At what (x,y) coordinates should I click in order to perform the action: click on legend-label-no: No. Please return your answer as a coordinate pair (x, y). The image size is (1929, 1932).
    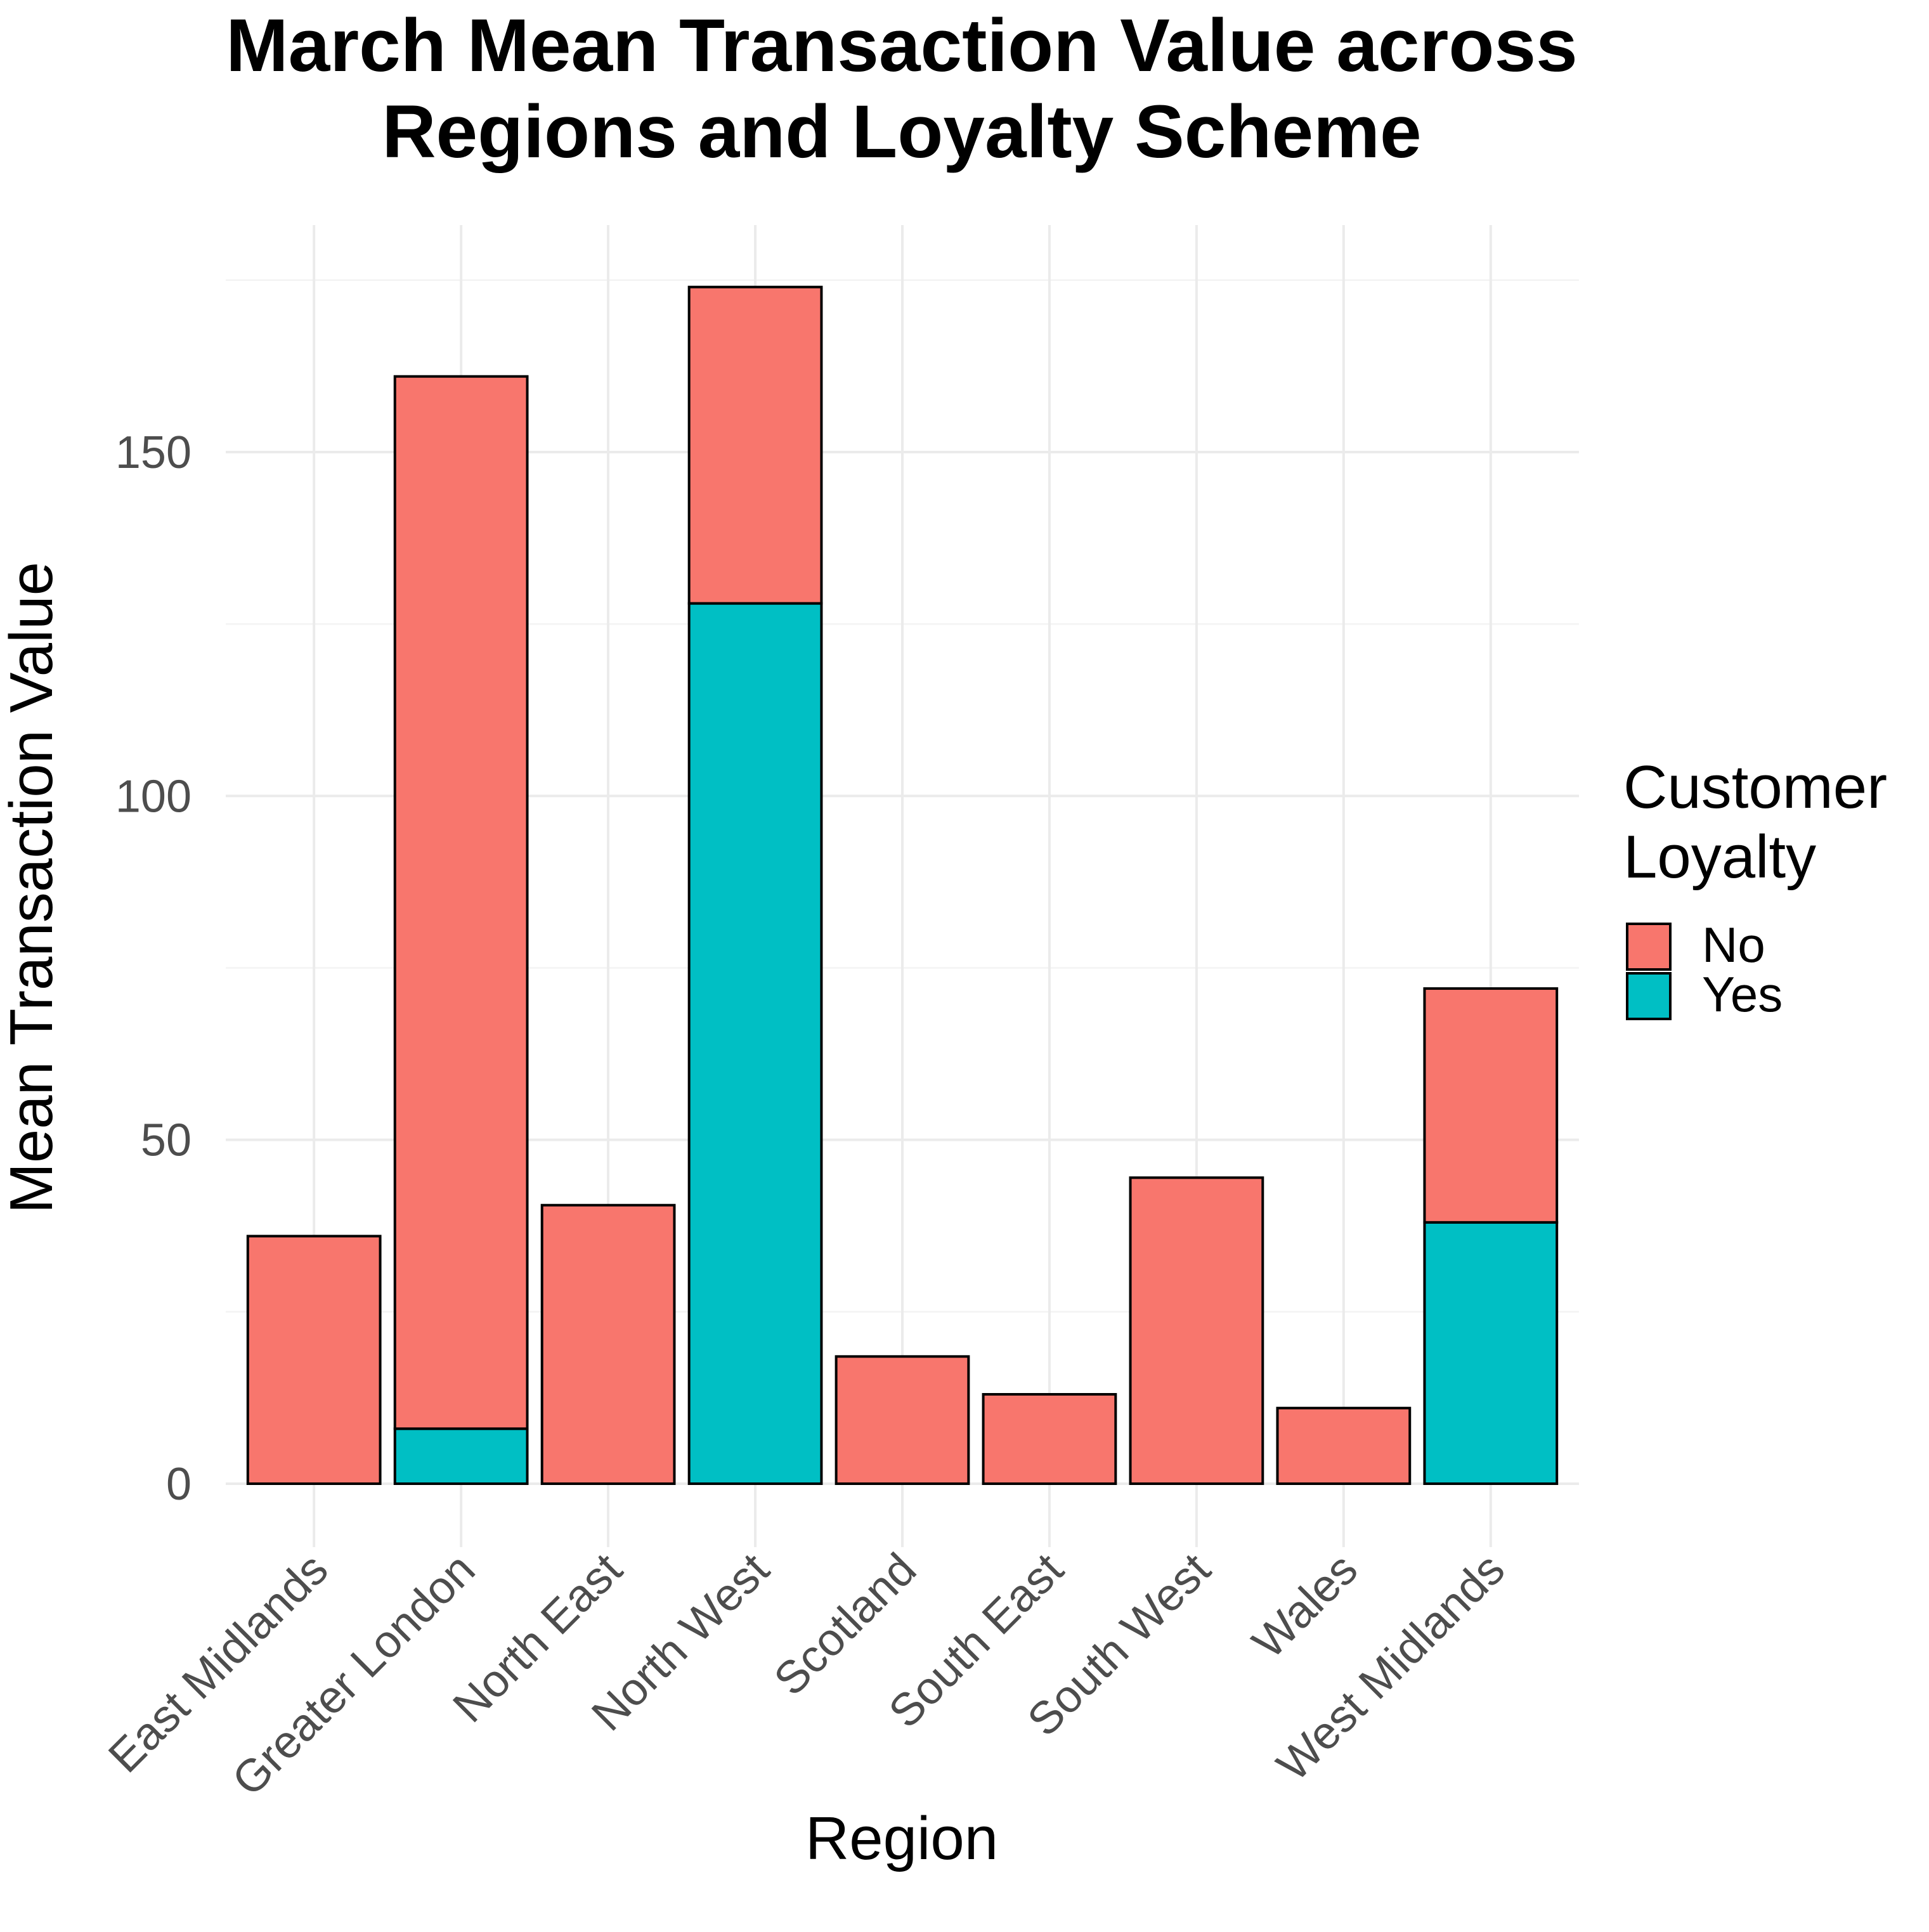
    Looking at the image, I should click on (1733, 945).